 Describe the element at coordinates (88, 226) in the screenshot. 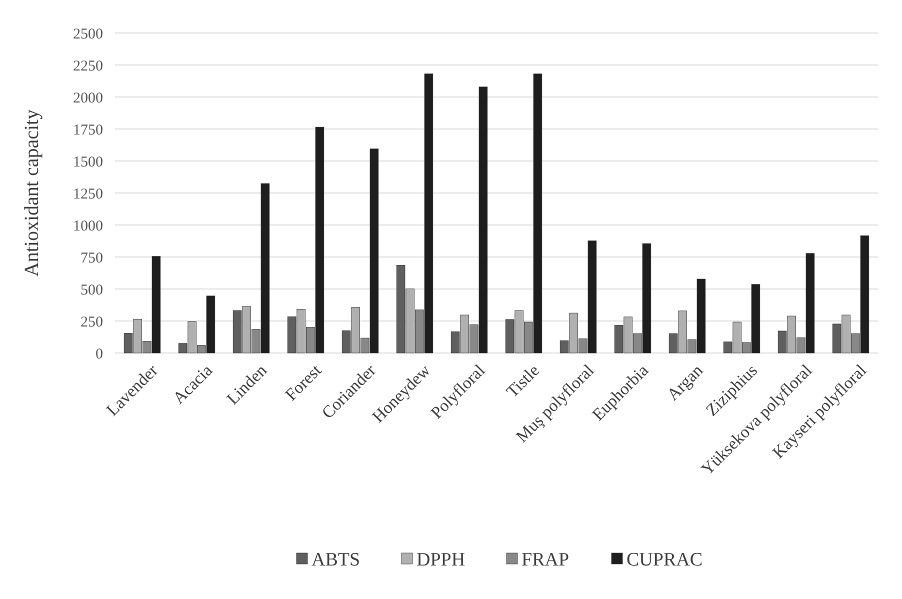

I see `y-tick-label: 1000` at that location.